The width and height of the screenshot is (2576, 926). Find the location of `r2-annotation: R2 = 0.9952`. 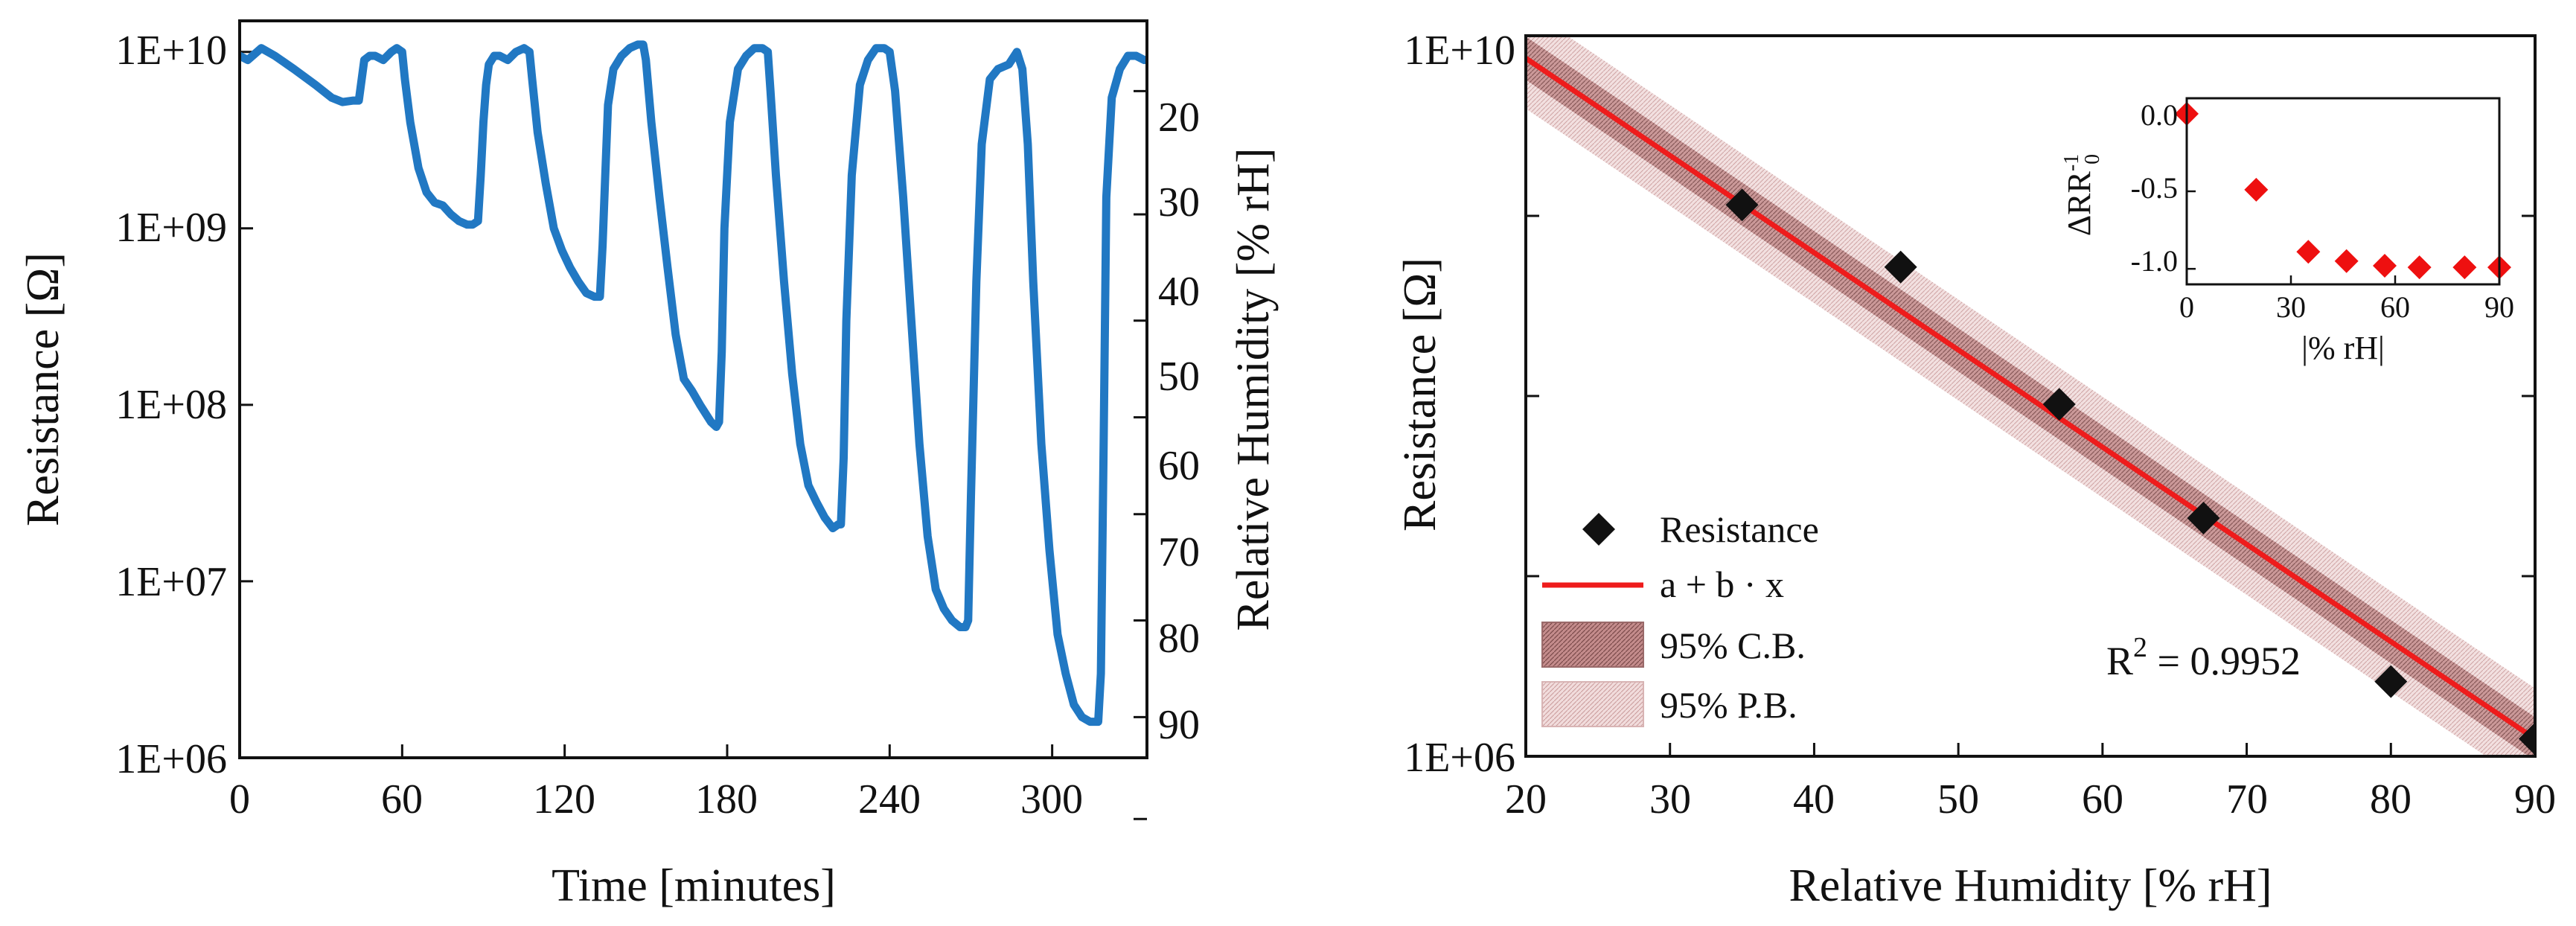

r2-annotation: R2 = 0.9952 is located at coordinates (2203, 657).